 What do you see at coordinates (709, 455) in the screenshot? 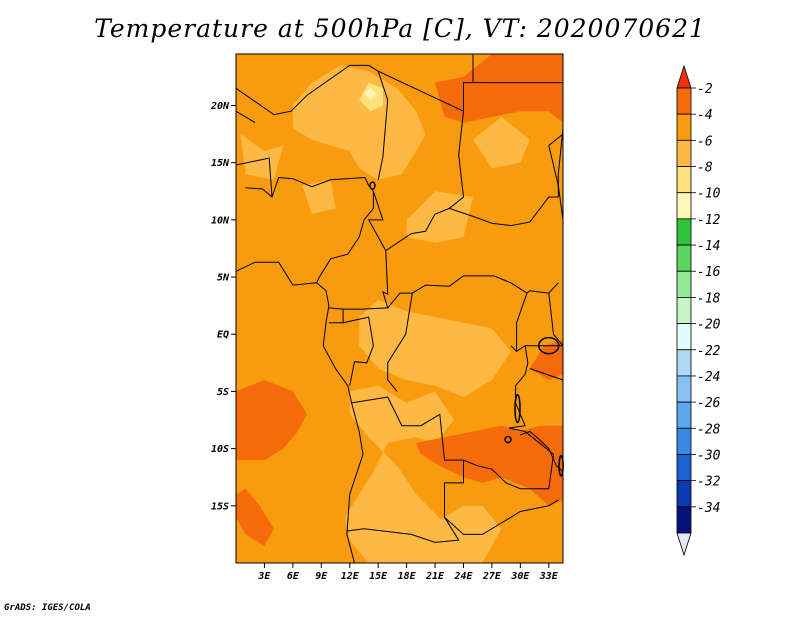
I see `colorbar-label: -30` at bounding box center [709, 455].